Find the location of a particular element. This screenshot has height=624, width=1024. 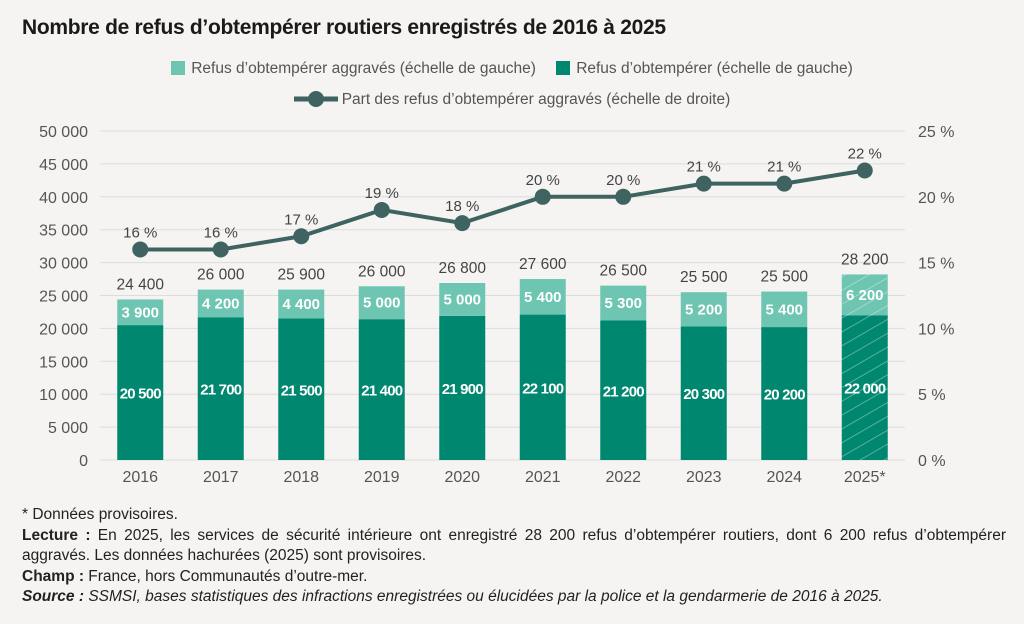

bar-hatch is located at coordinates (864, 367).